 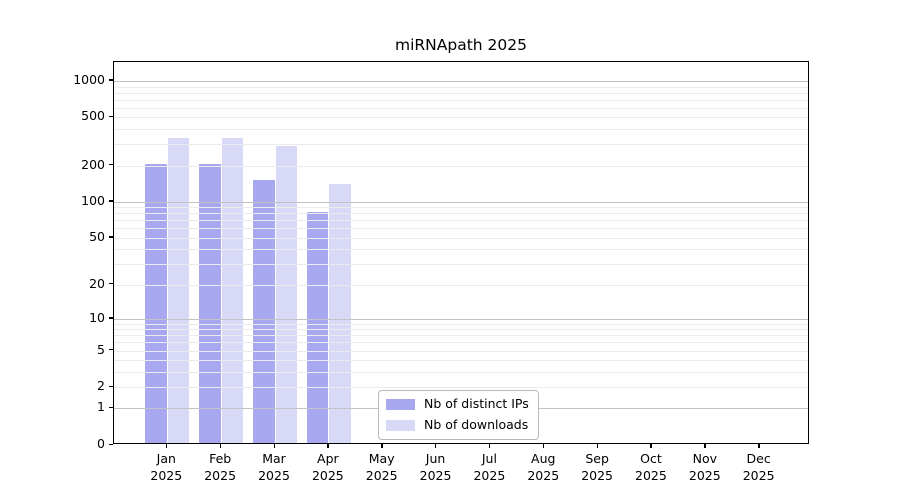 I want to click on bar-apr-downloads, so click(x=340, y=313).